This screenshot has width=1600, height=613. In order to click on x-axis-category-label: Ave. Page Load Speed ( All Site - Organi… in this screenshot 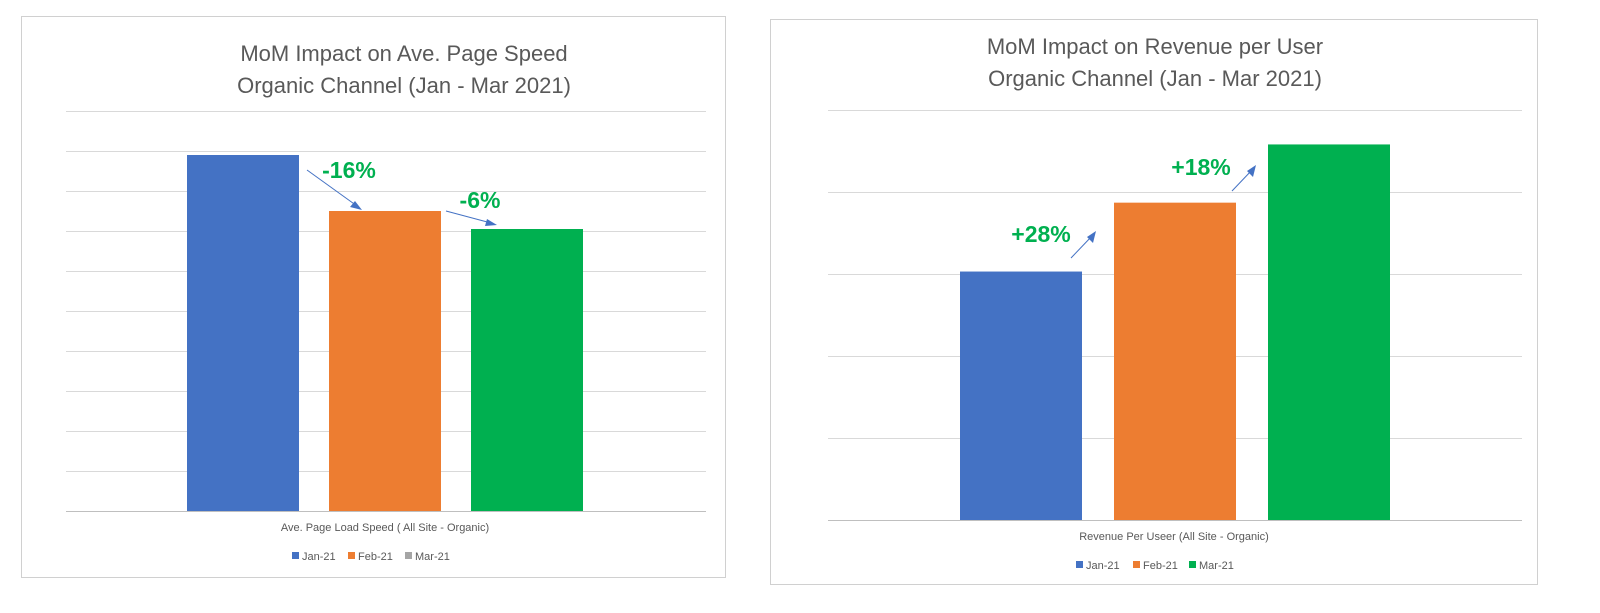, I will do `click(385, 528)`.